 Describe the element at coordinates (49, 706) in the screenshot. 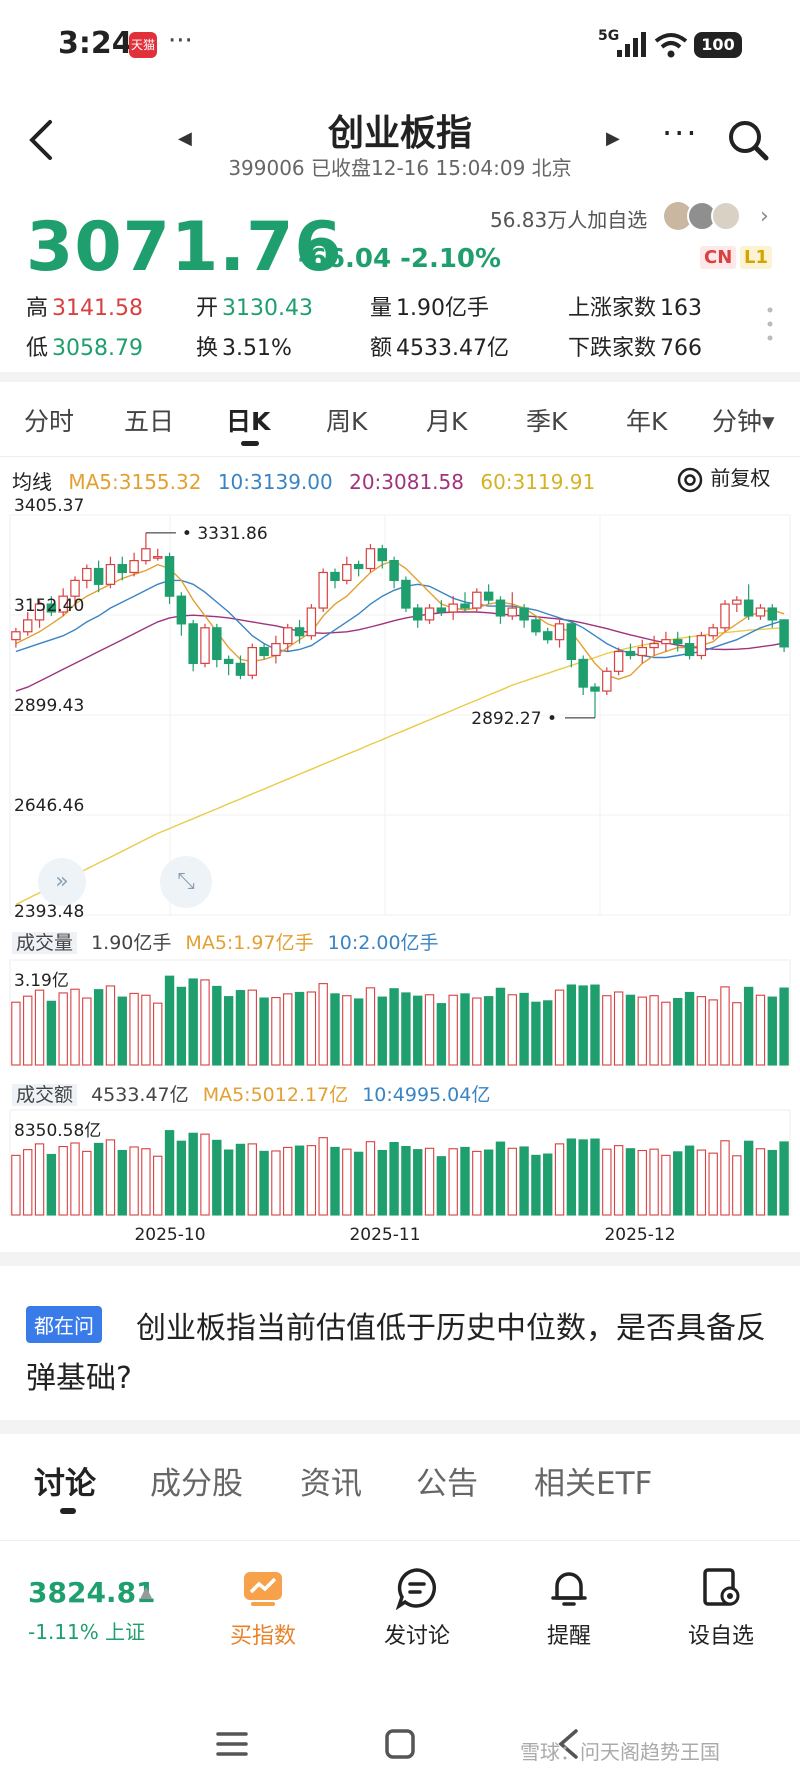

I see `y-tick-label: 2899.43` at that location.